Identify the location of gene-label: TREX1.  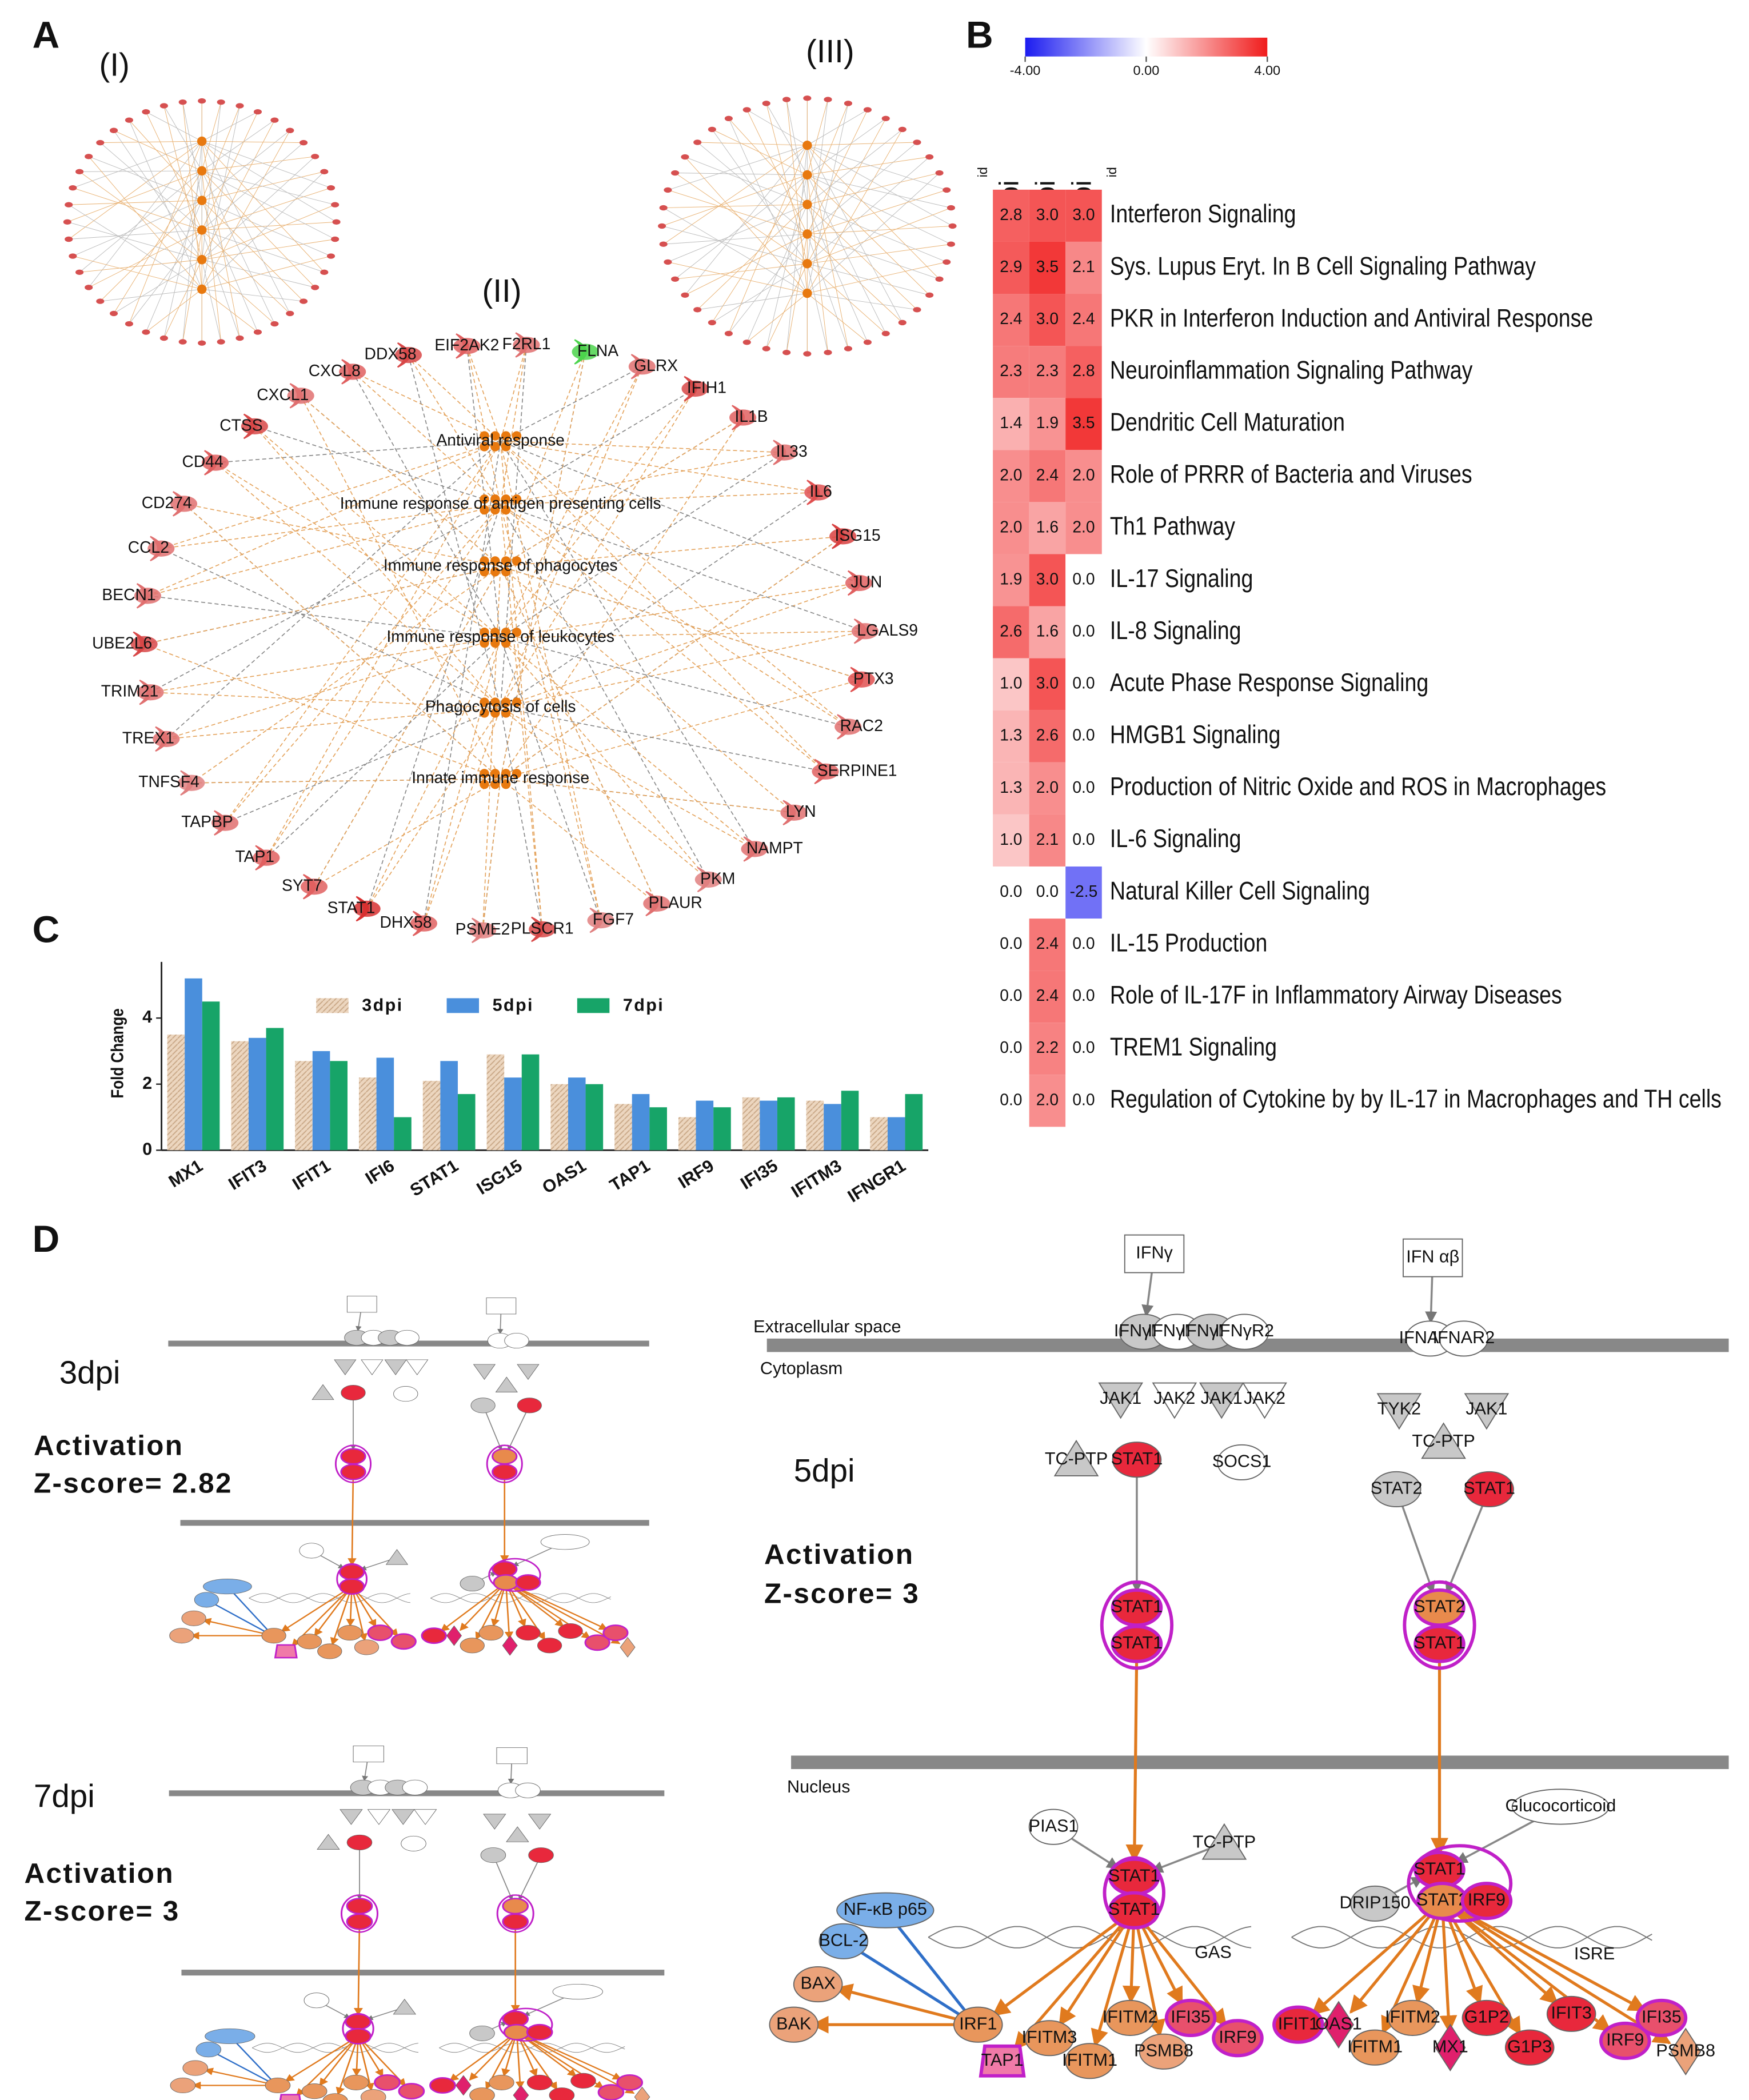
(148, 737).